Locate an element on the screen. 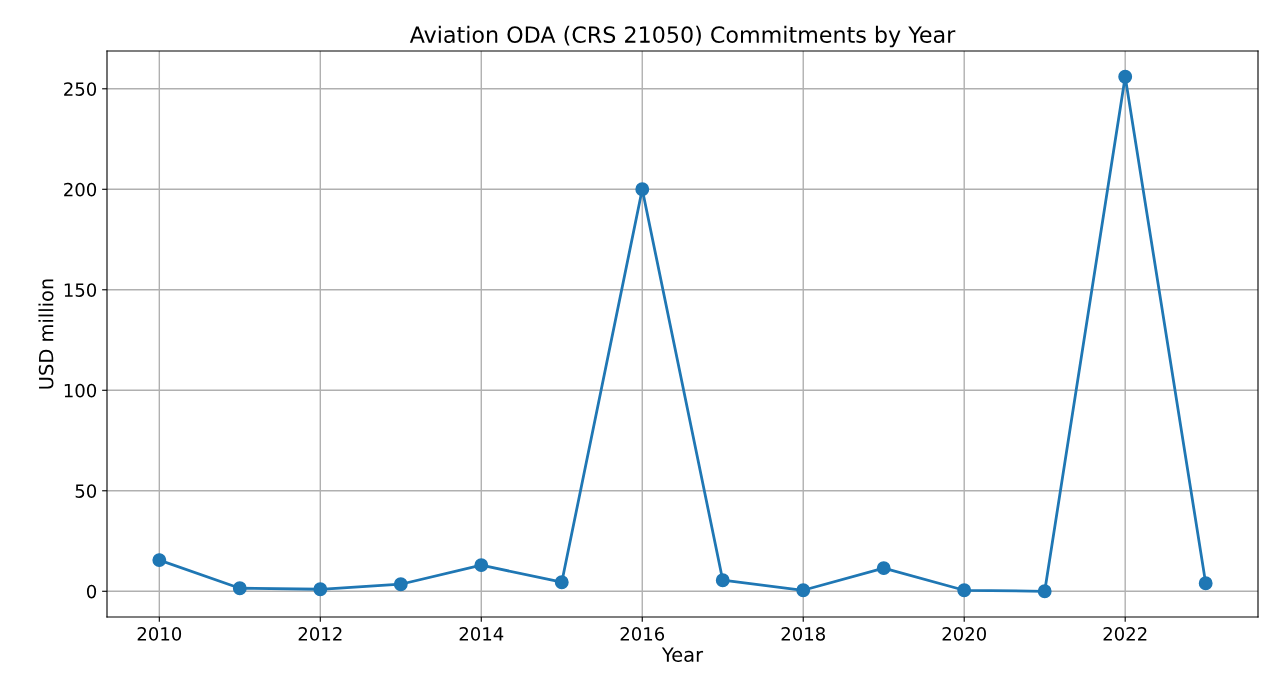 This screenshot has width=1265, height=694. y-tick-label: 0 is located at coordinates (91, 591).